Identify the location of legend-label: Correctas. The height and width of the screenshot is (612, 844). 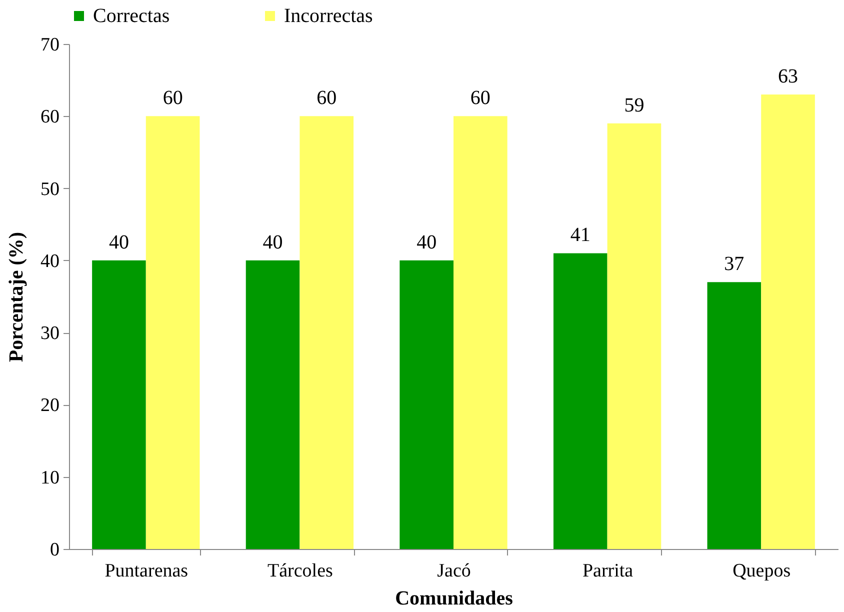
(131, 16).